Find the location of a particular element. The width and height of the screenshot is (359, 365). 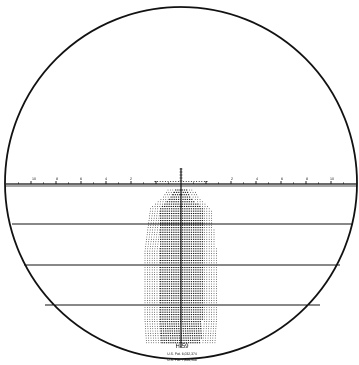

center-dot is located at coordinates (197, 181).